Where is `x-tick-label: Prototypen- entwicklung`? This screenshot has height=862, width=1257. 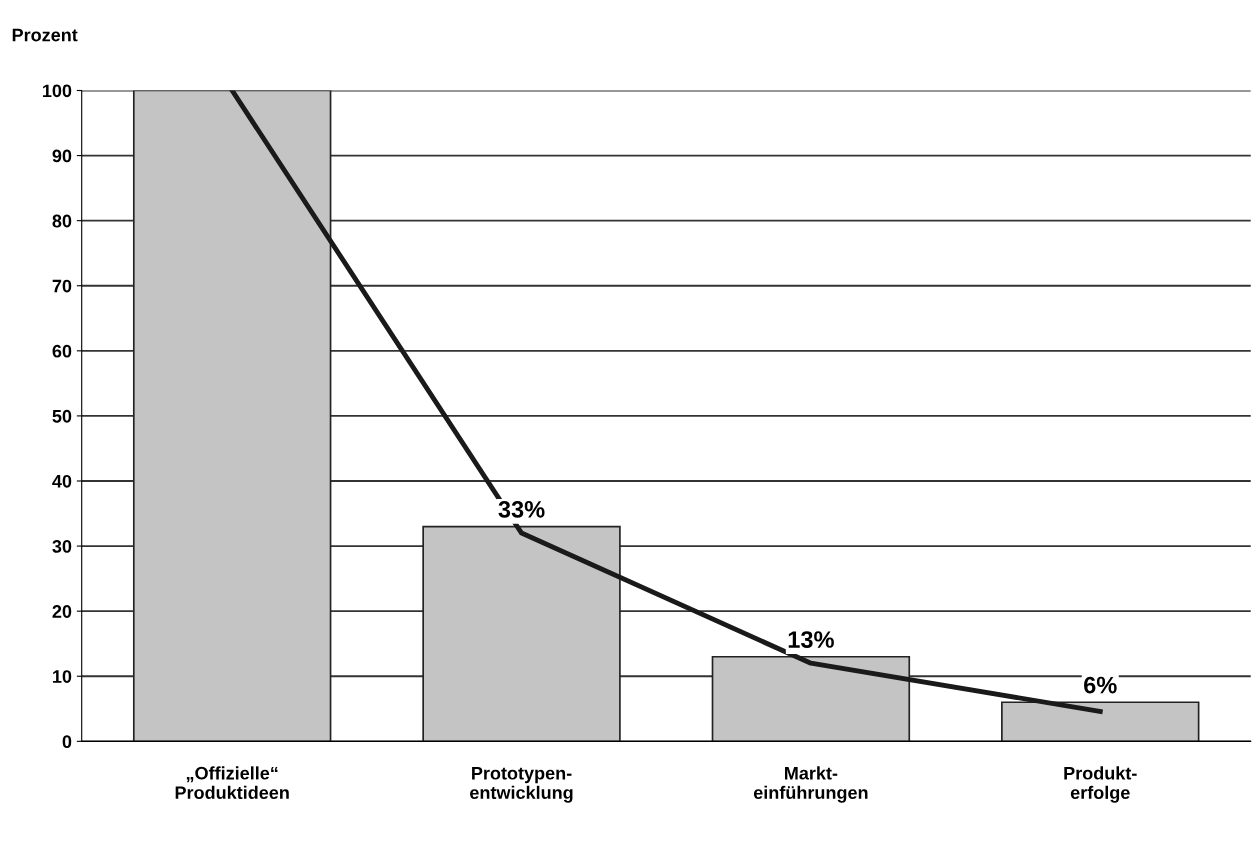
x-tick-label: Prototypen- entwicklung is located at coordinates (521, 784).